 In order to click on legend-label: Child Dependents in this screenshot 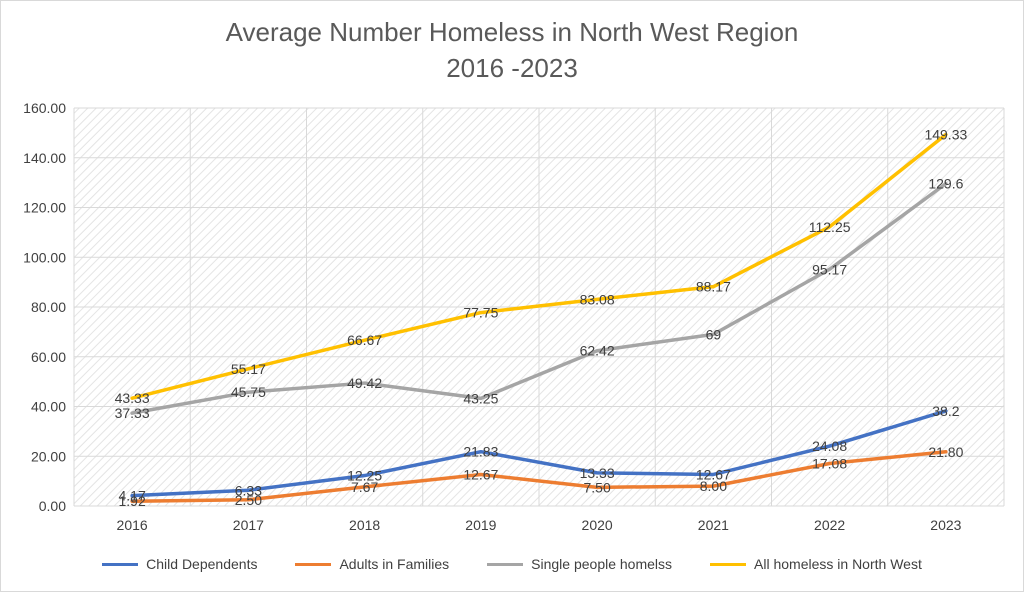, I will do `click(202, 564)`.